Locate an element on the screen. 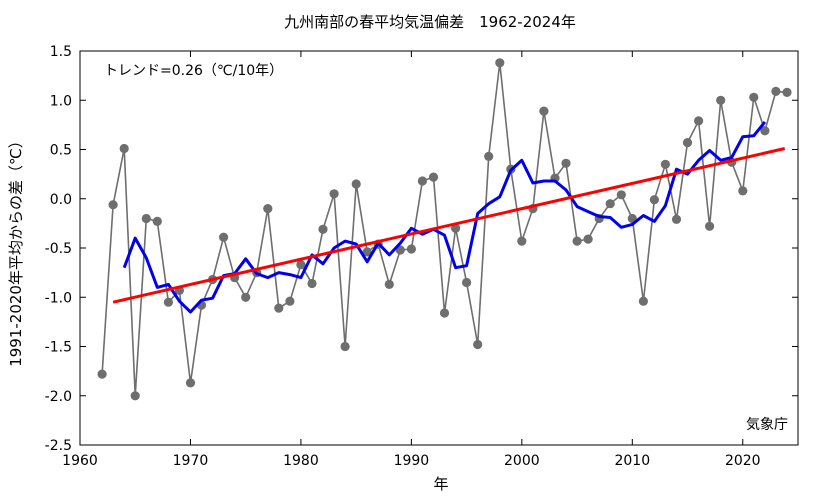 Image resolution: width=833 pixels, height=498 pixels. y-tick-label: -2.0 is located at coordinates (58, 397).